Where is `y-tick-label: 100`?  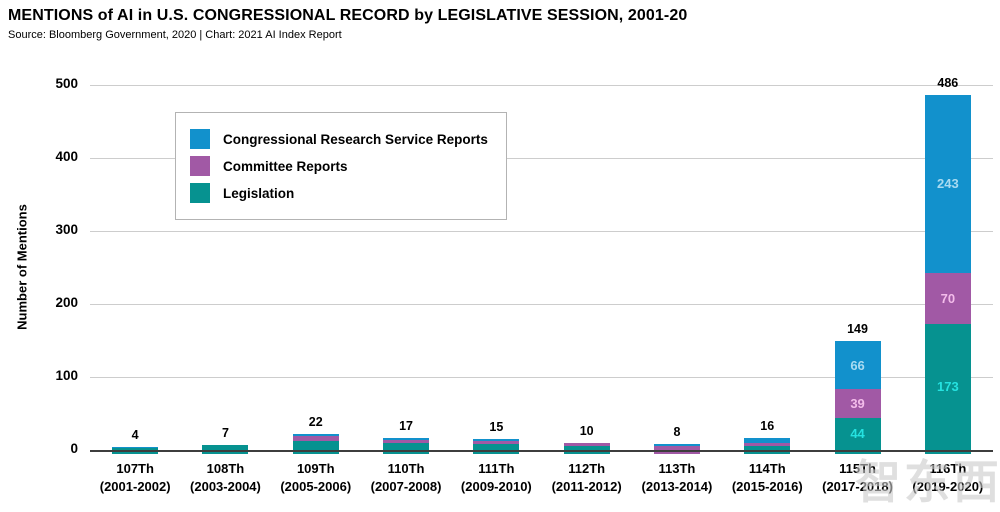
y-tick-label: 100 is located at coordinates (66, 375).